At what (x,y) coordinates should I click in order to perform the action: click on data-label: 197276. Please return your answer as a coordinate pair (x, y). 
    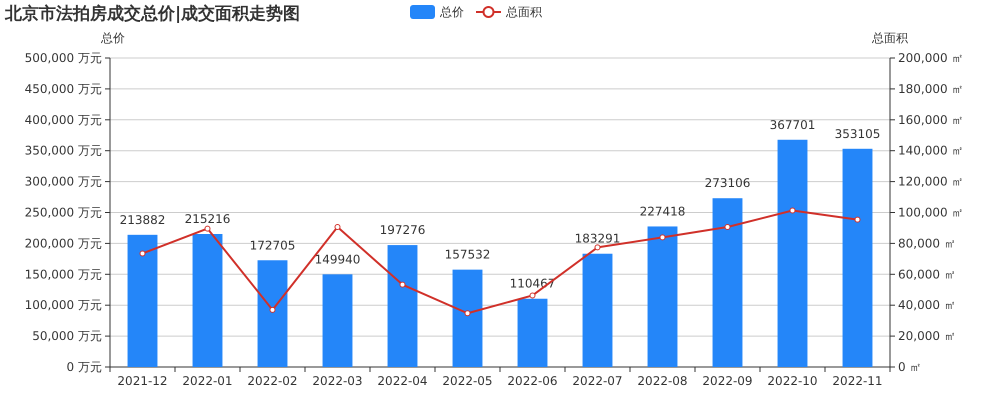
    Looking at the image, I should click on (403, 230).